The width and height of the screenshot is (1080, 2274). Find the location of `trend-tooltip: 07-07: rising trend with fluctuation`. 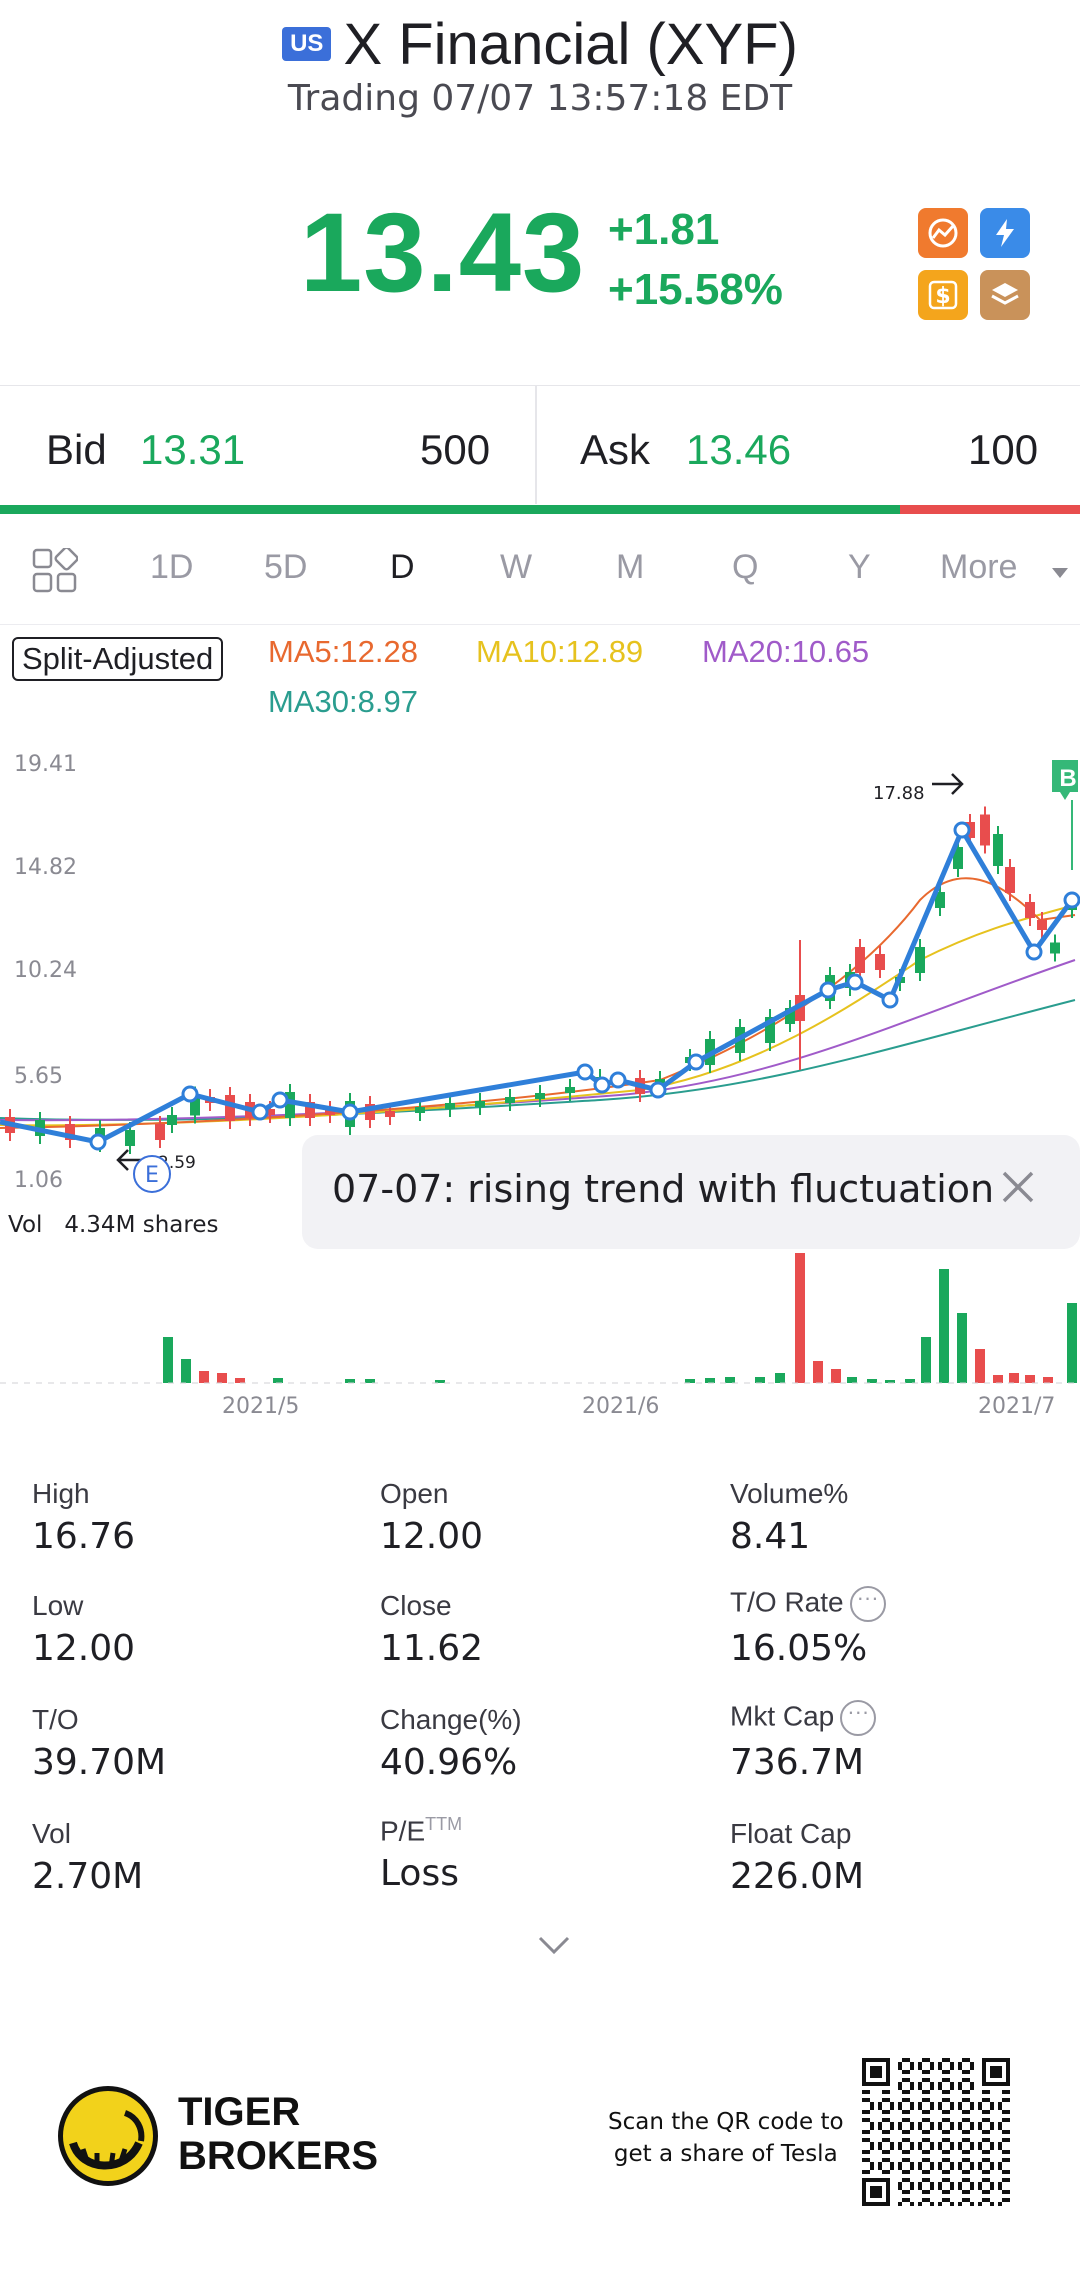

trend-tooltip: 07-07: rising trend with fluctuation is located at coordinates (691, 1192).